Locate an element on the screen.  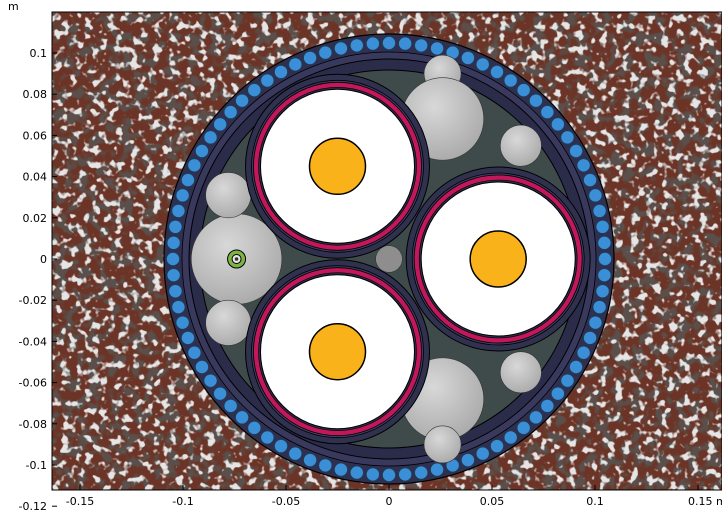
y-tick-label: -0.1 is located at coordinates (36, 465).